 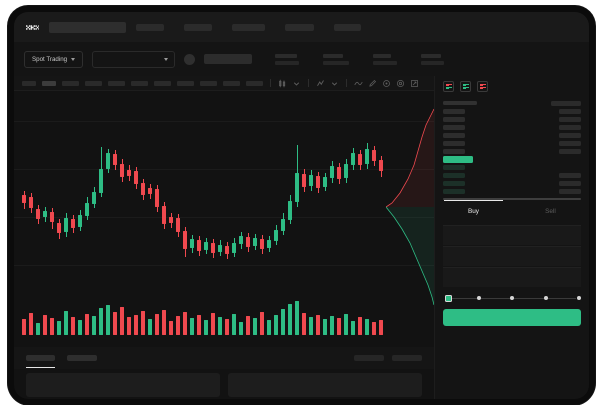 What do you see at coordinates (512, 86) in the screenshot?
I see `orderbook-layout-switcher` at bounding box center [512, 86].